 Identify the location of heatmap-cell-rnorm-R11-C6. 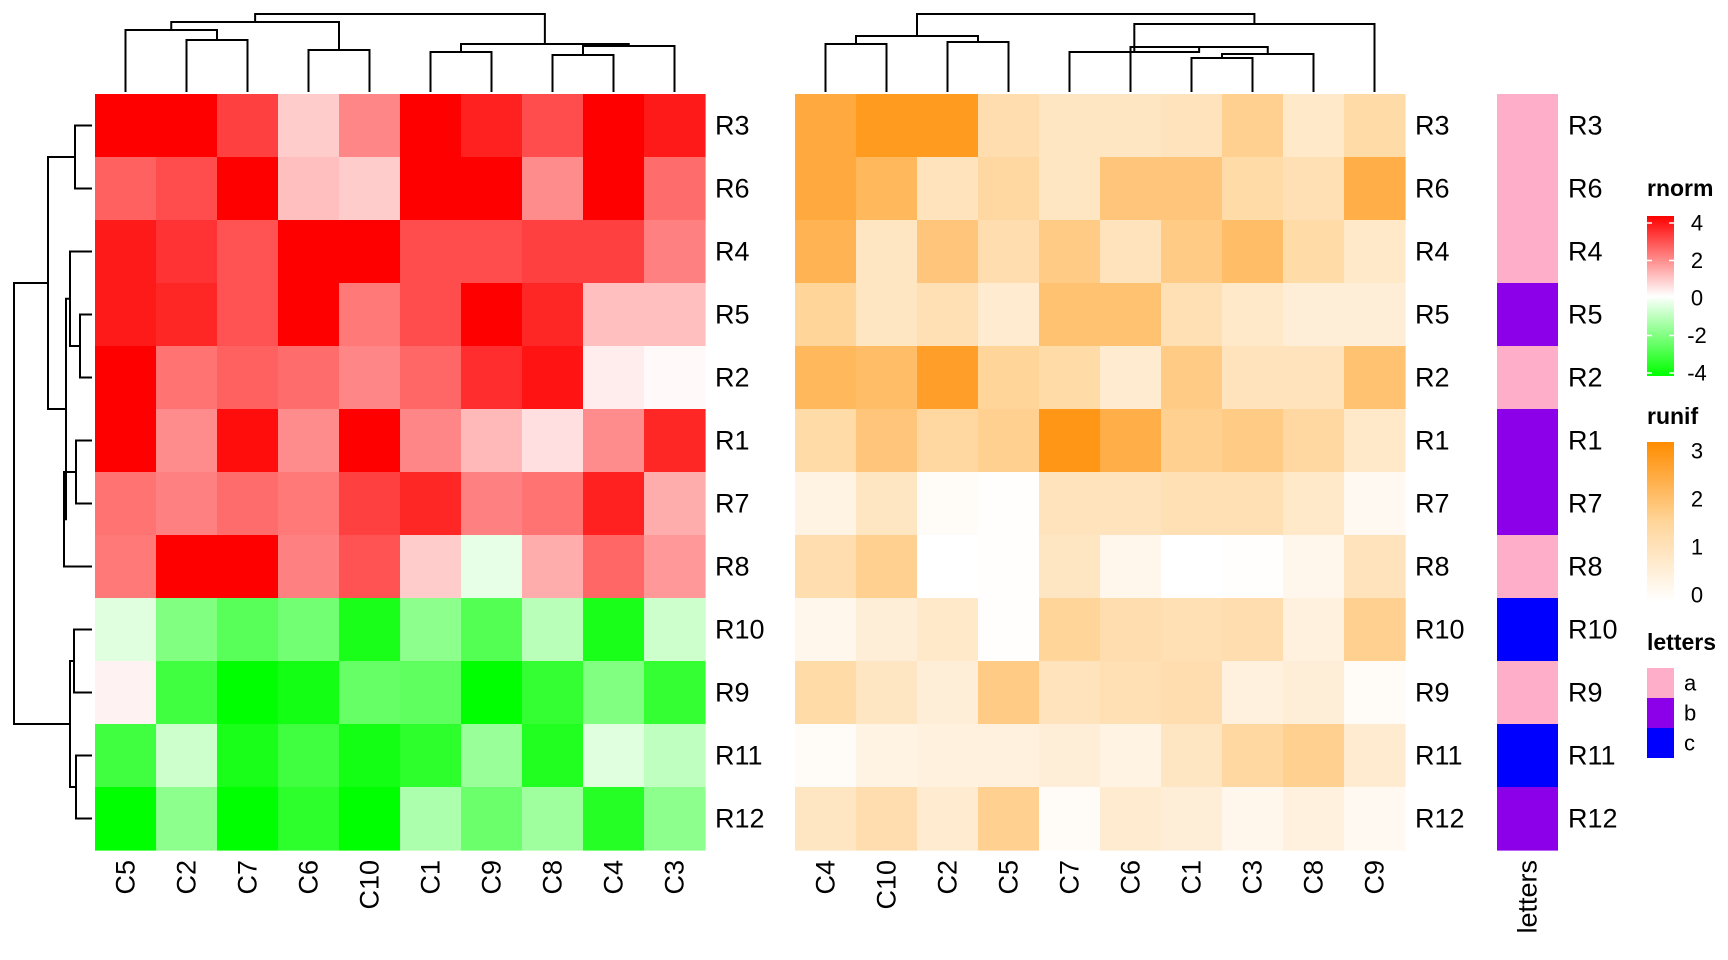
(309, 756).